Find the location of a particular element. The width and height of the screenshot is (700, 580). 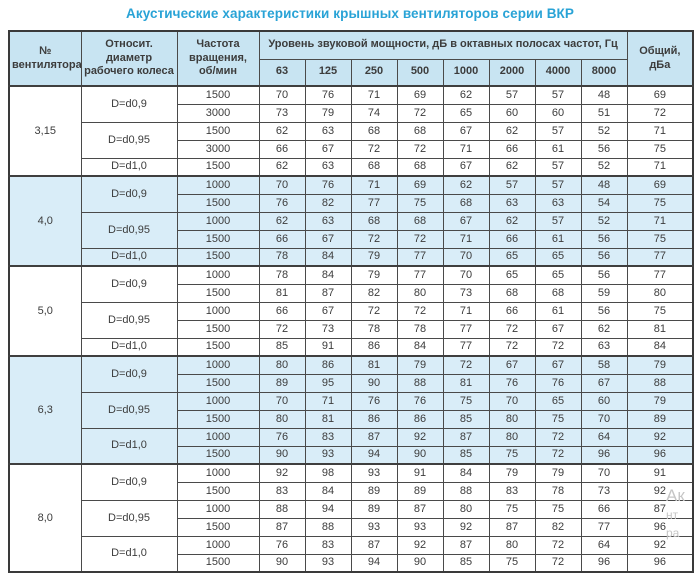

fan-number-cell: 6,3 is located at coordinates (45, 410).